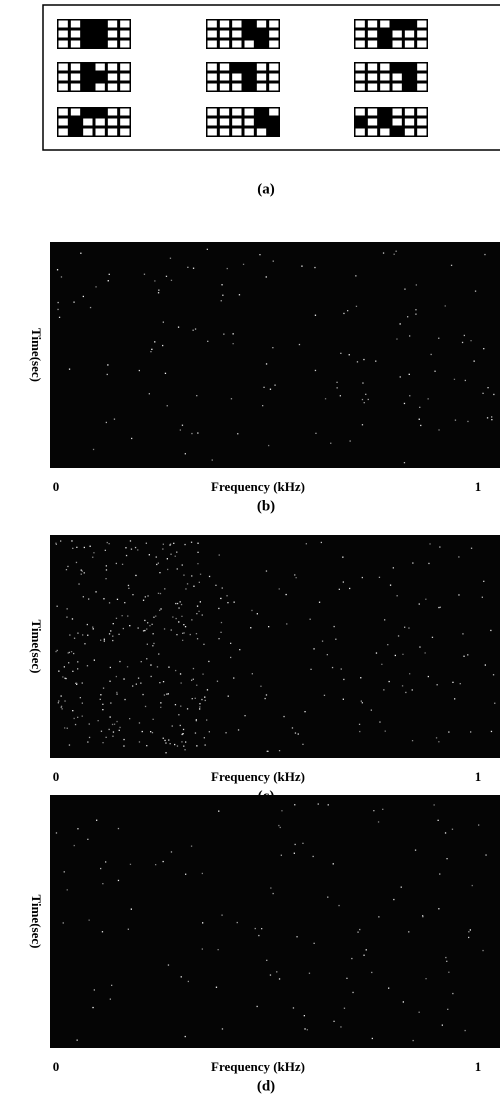  I want to click on panel-label: (a), so click(266, 189).